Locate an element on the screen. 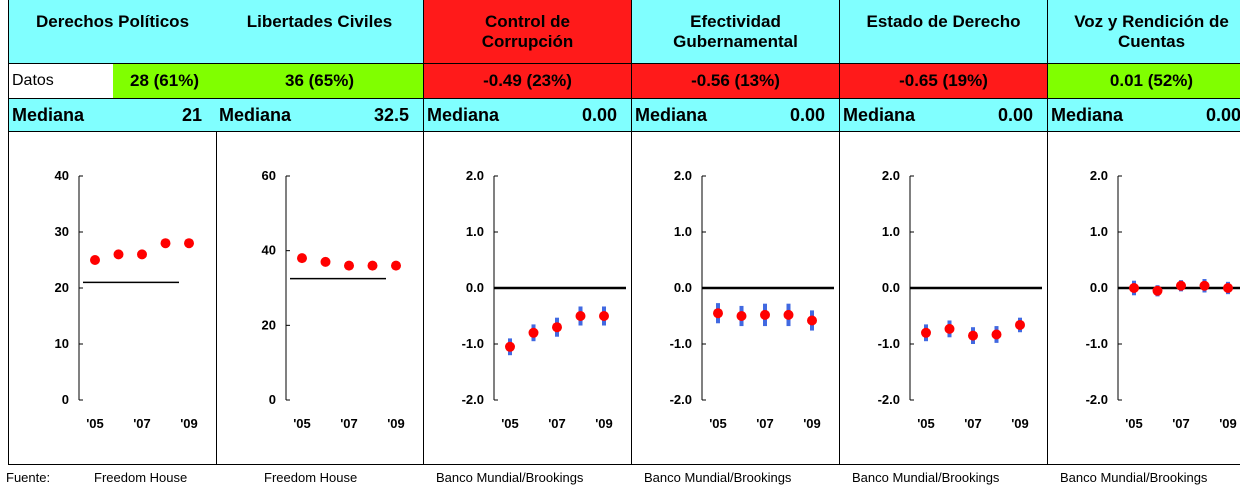  data-value: -0.56 (13%) is located at coordinates (735, 80).